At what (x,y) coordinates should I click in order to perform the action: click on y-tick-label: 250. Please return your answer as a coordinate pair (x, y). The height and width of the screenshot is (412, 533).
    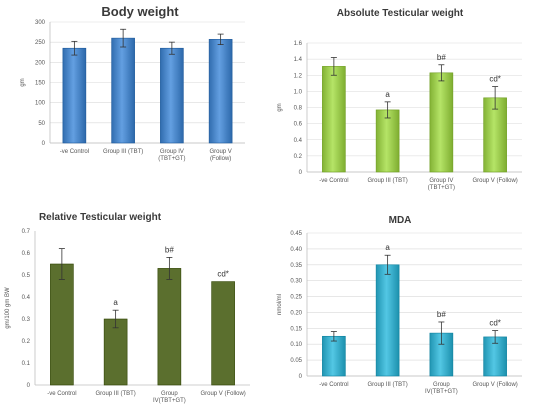
    Looking at the image, I should click on (40, 43).